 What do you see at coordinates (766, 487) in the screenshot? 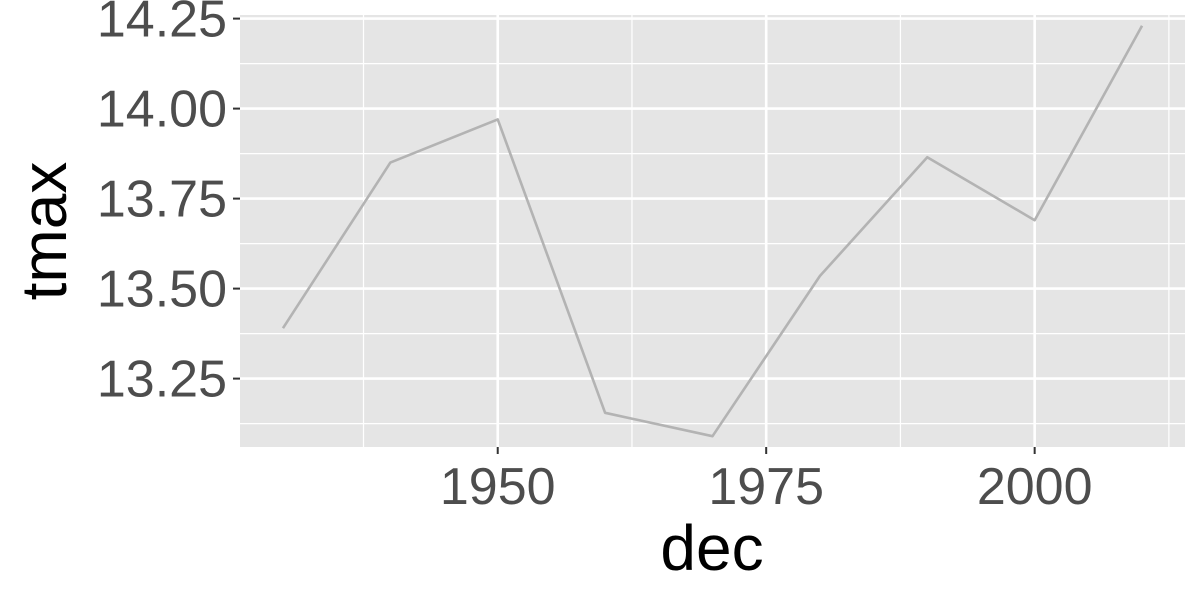
I see `x-tick-label: 1975` at bounding box center [766, 487].